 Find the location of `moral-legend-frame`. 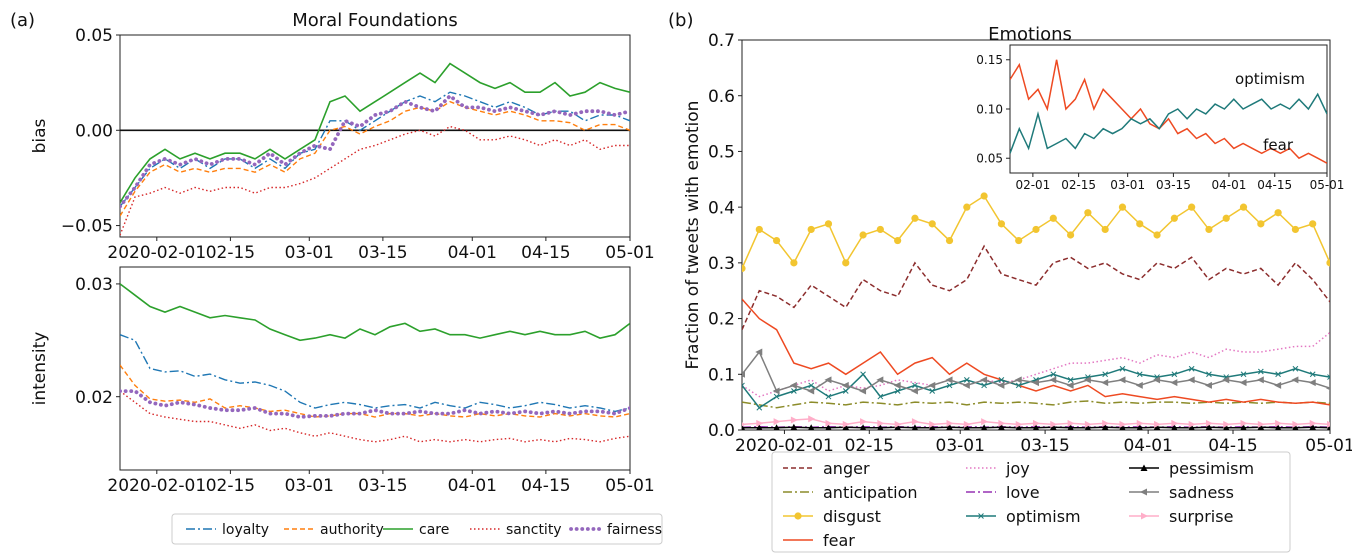

moral-legend-frame is located at coordinates (417, 529).